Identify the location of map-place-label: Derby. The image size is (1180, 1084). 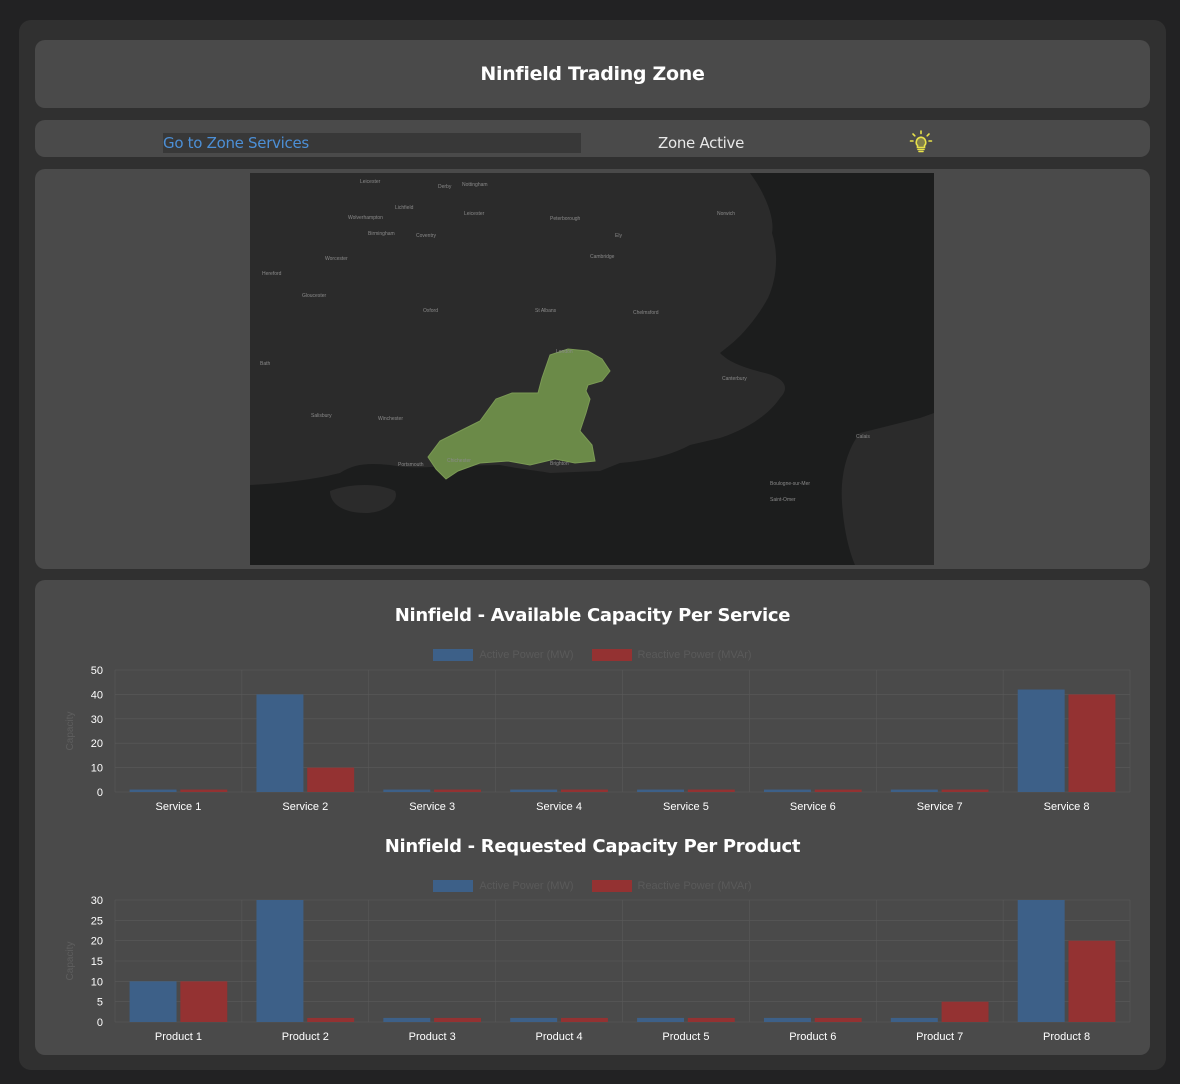
(445, 187).